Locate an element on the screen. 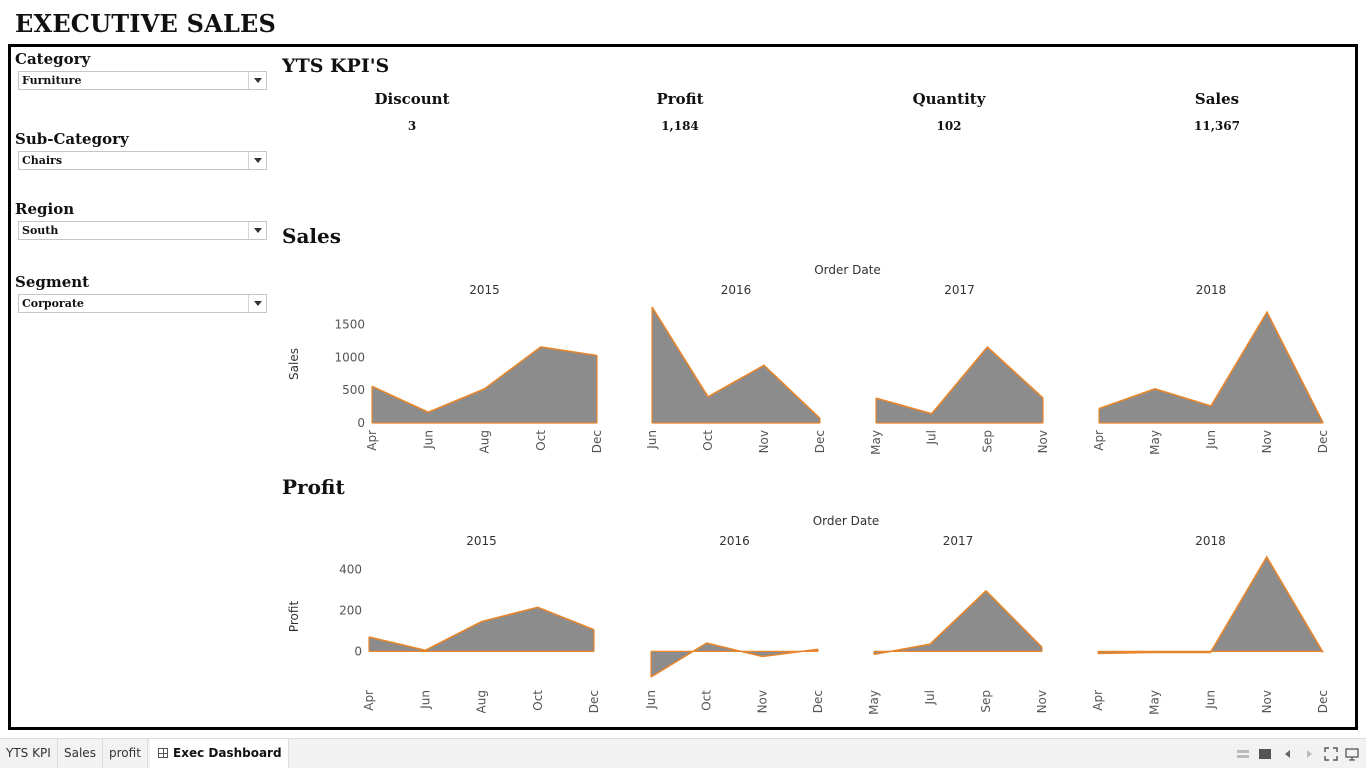  sales-x-tick-label: Sep is located at coordinates (987, 441).